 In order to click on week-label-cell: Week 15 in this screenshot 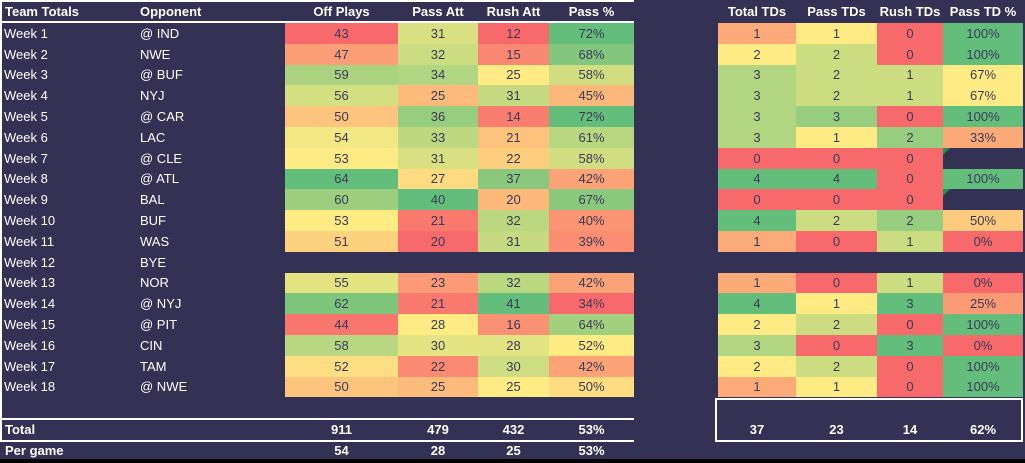, I will do `click(30, 324)`.